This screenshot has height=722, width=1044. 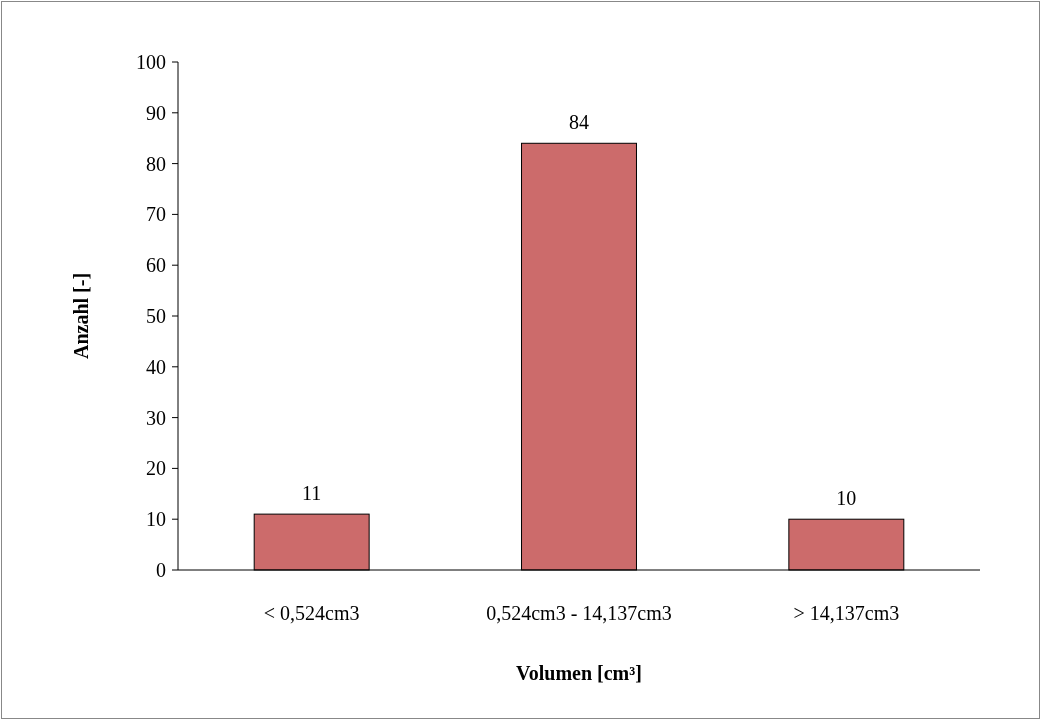 I want to click on y-tick-label: 20, so click(x=156, y=468).